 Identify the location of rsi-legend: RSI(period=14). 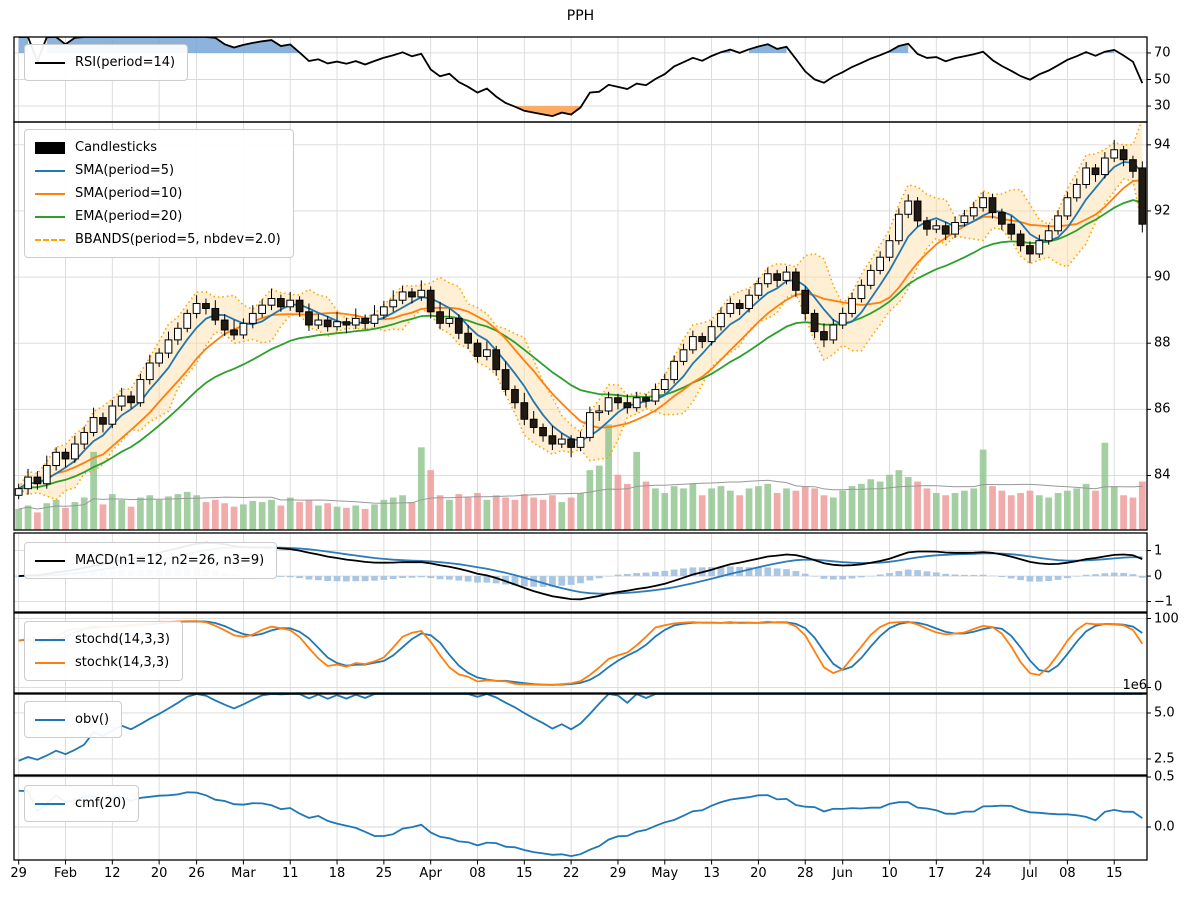
(106, 62).